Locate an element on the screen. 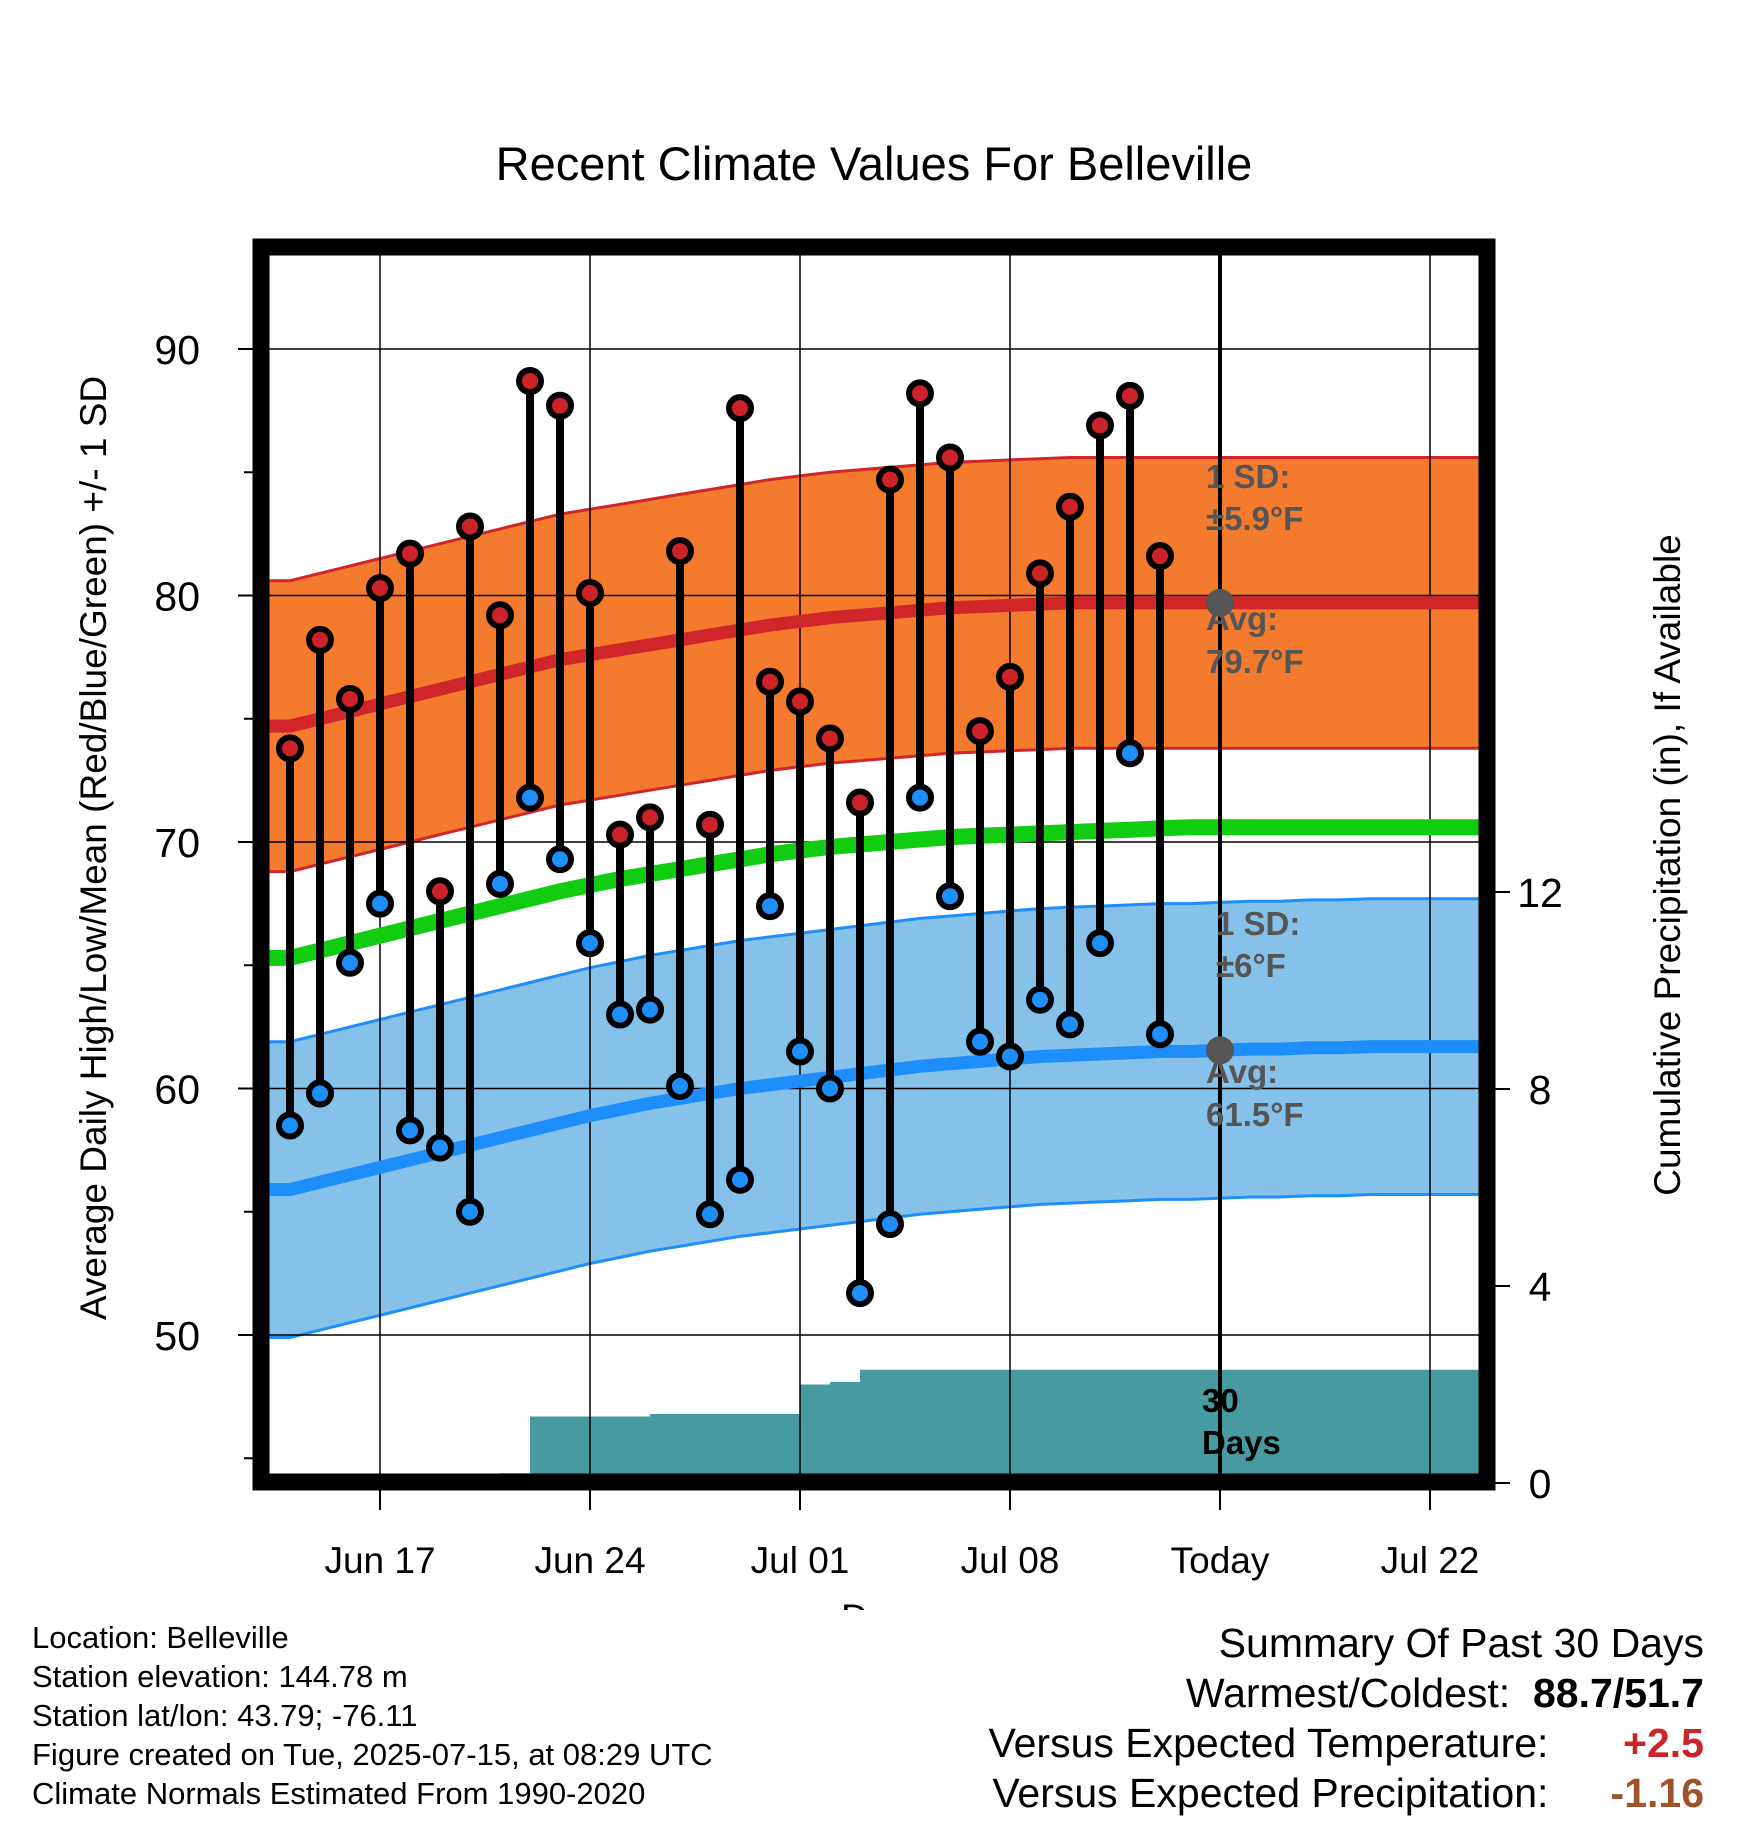  low-sd-lower-edge is located at coordinates (874, 1266).